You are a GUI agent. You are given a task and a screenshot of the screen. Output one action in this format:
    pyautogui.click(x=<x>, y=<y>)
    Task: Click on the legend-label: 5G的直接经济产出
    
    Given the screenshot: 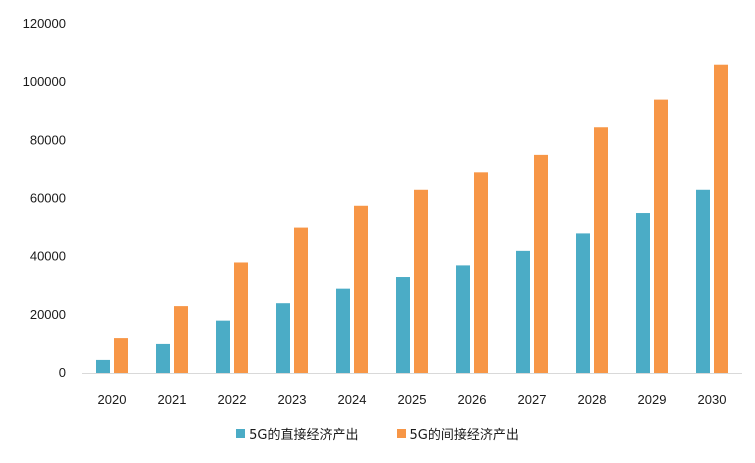 What is the action you would take?
    pyautogui.click(x=304, y=435)
    